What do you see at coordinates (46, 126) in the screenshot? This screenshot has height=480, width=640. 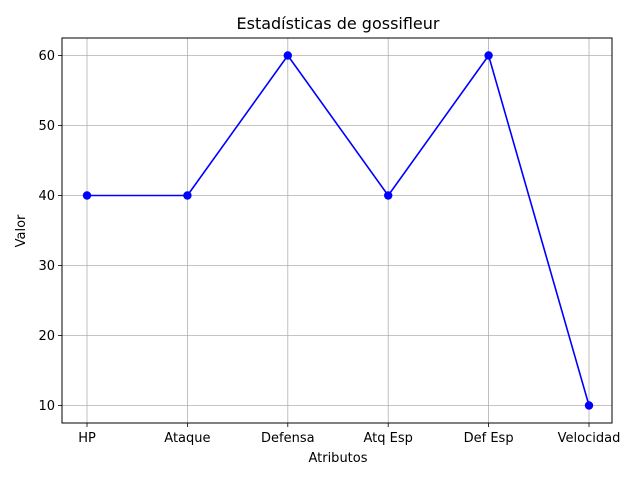 I see `y-tick-label: 50` at bounding box center [46, 126].